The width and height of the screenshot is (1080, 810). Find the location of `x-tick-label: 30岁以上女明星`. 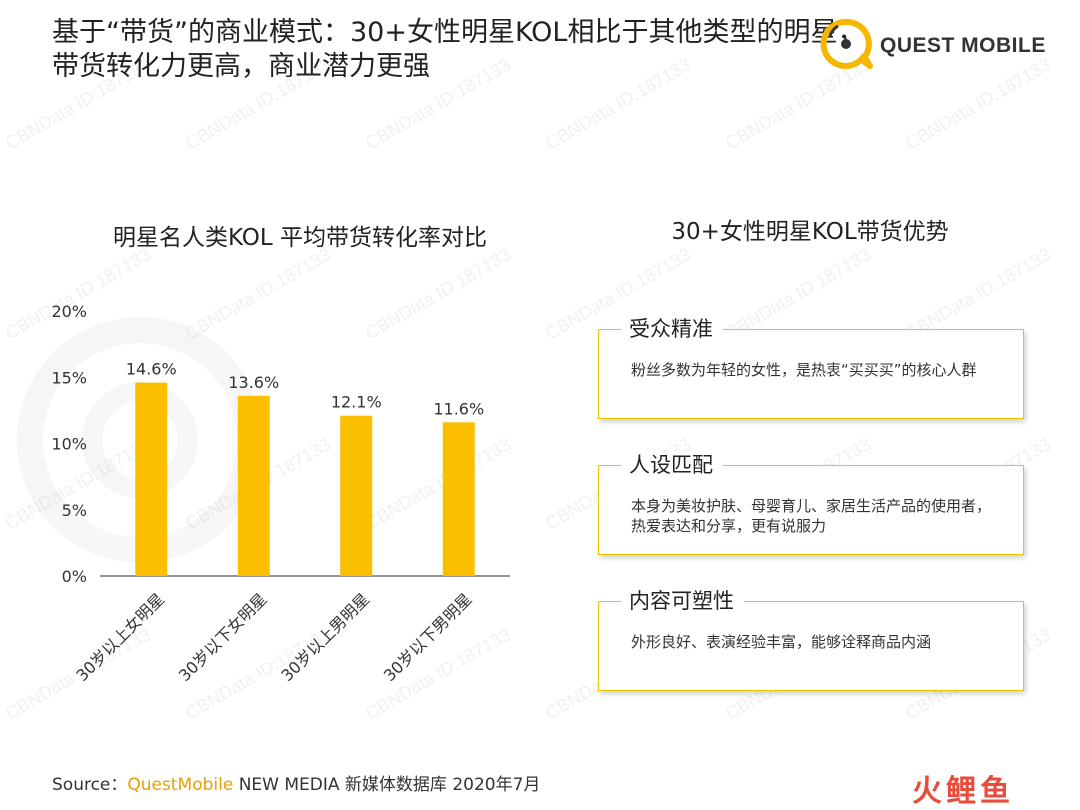

x-tick-label: 30岁以上女明星 is located at coordinates (120, 637).